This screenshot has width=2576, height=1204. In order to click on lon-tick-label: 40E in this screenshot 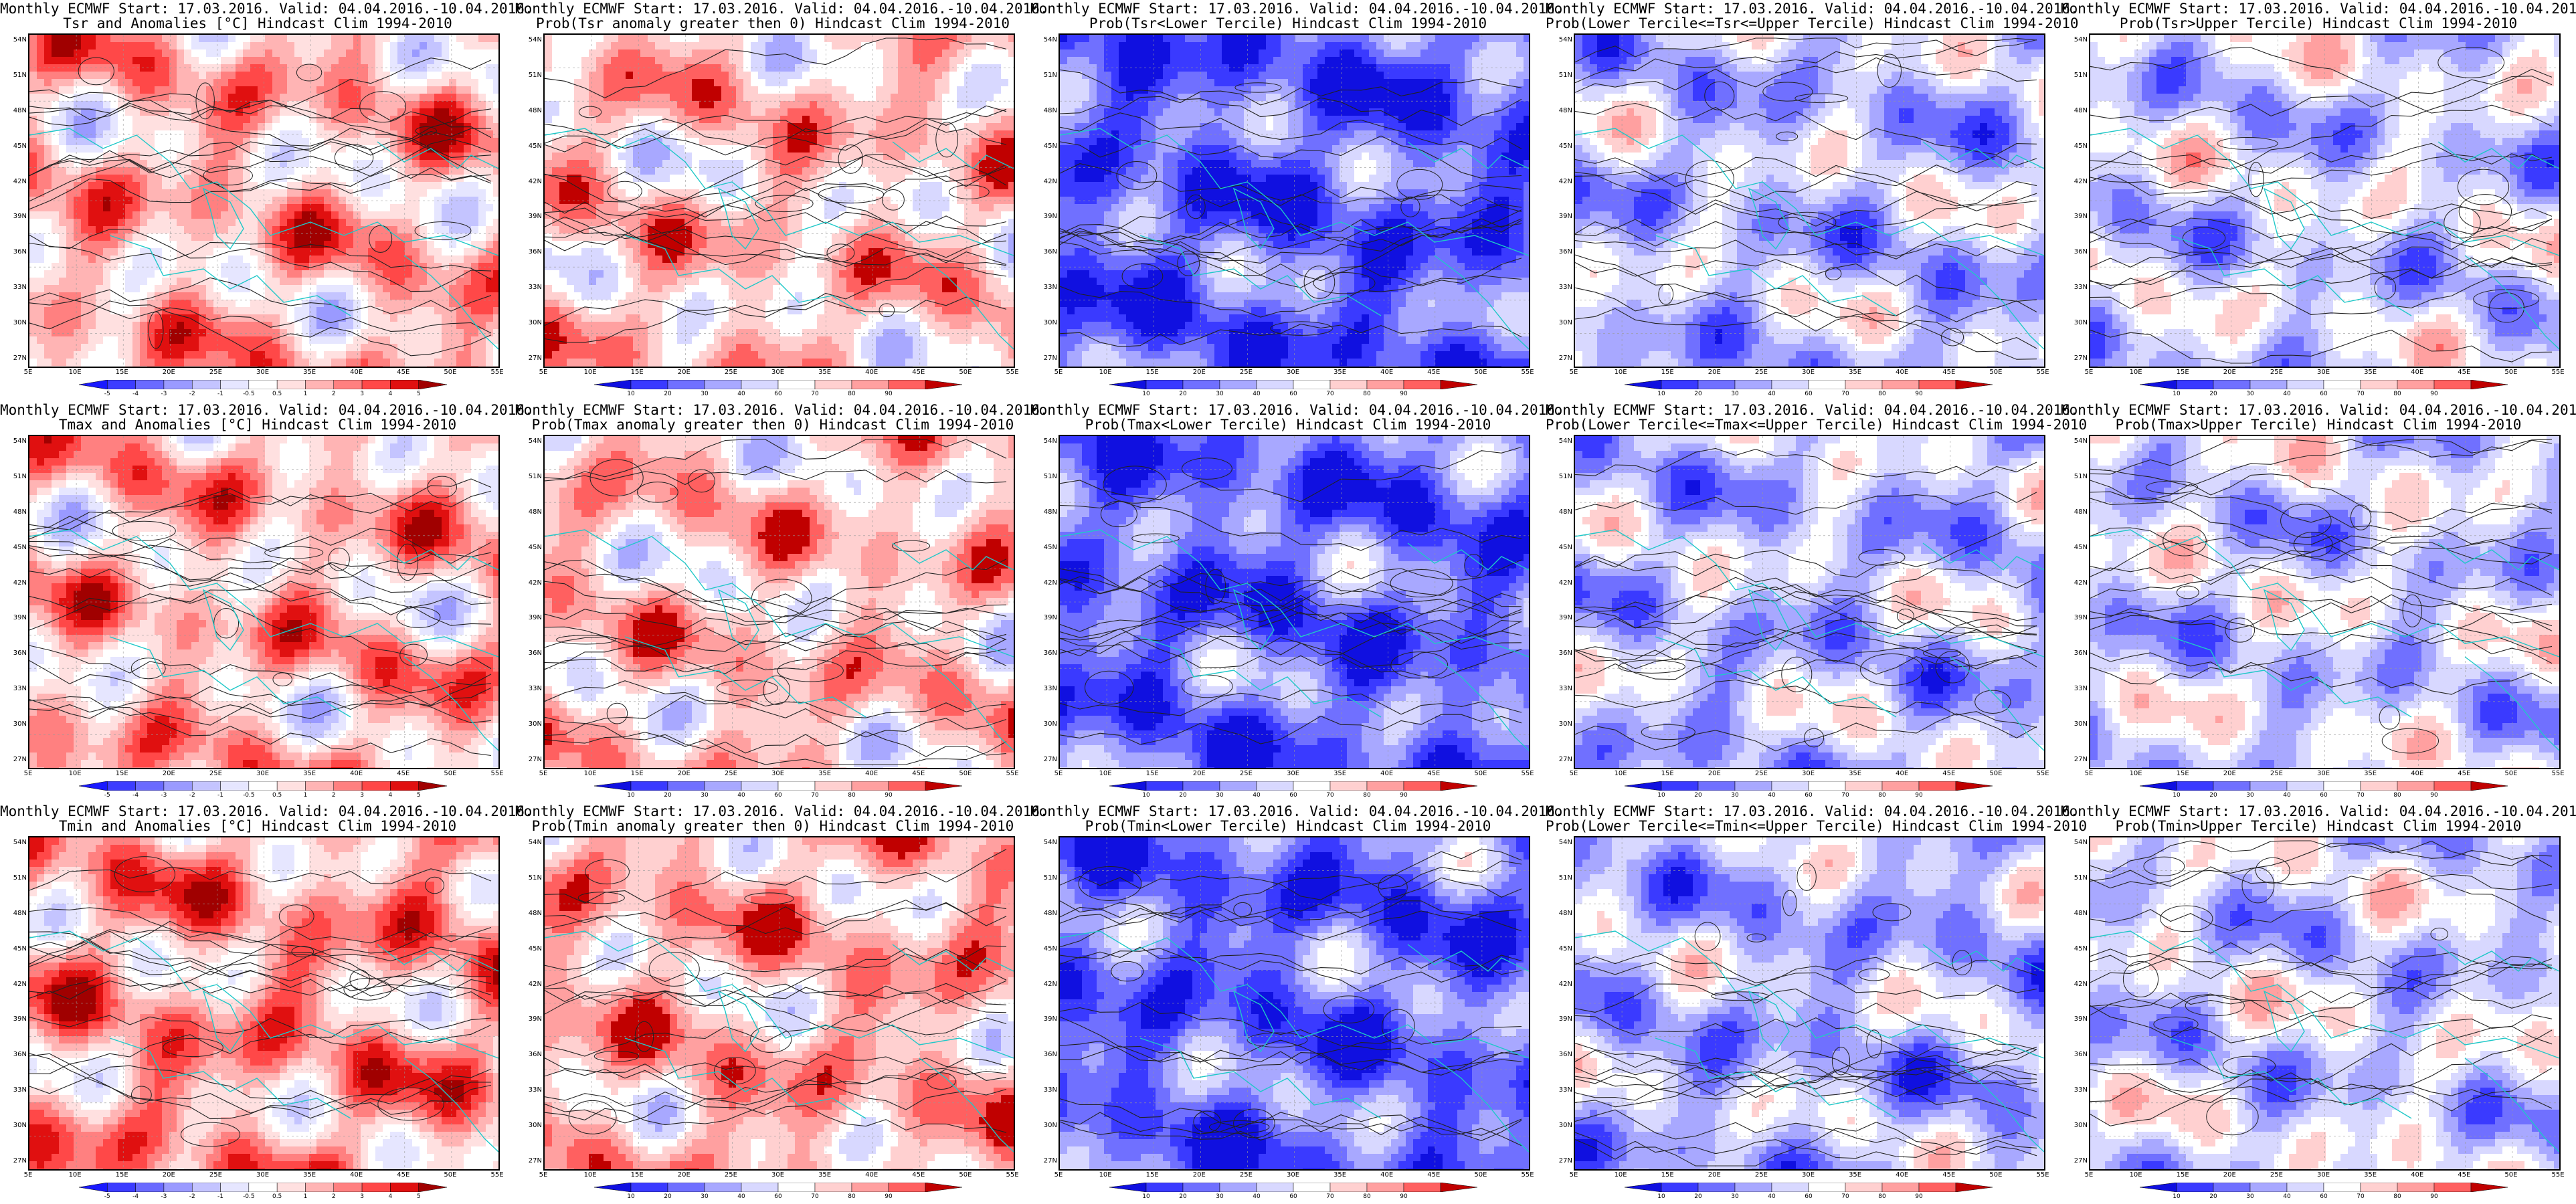, I will do `click(871, 774)`.